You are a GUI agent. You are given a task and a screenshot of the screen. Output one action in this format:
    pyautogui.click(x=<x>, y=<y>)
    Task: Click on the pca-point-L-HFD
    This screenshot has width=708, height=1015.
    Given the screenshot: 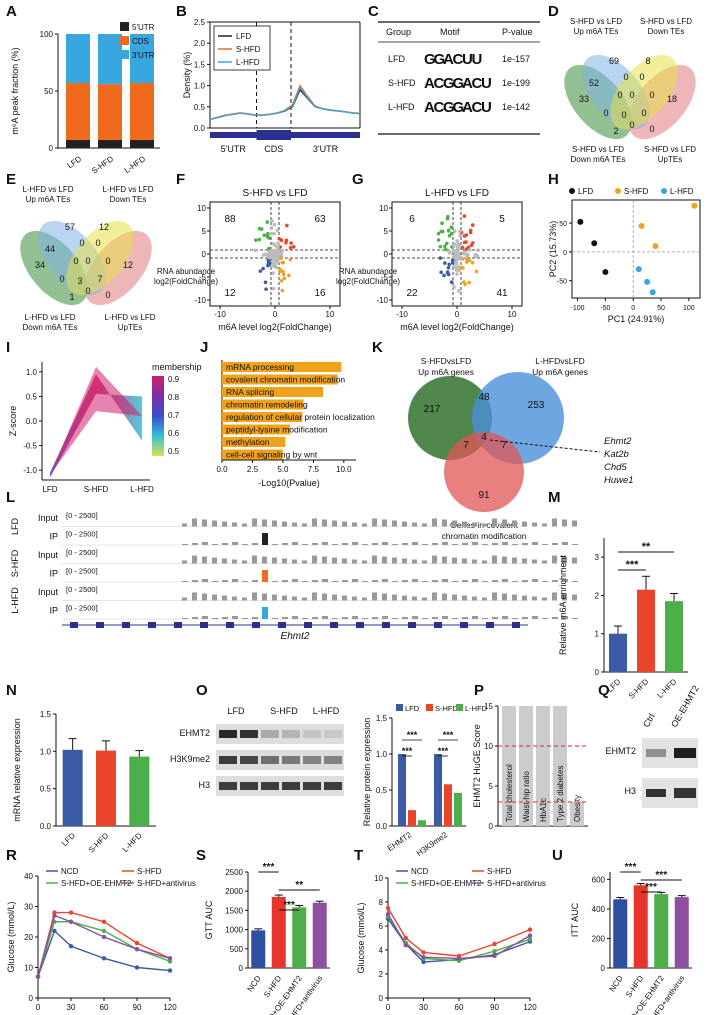 What is the action you would take?
    pyautogui.click(x=652, y=292)
    